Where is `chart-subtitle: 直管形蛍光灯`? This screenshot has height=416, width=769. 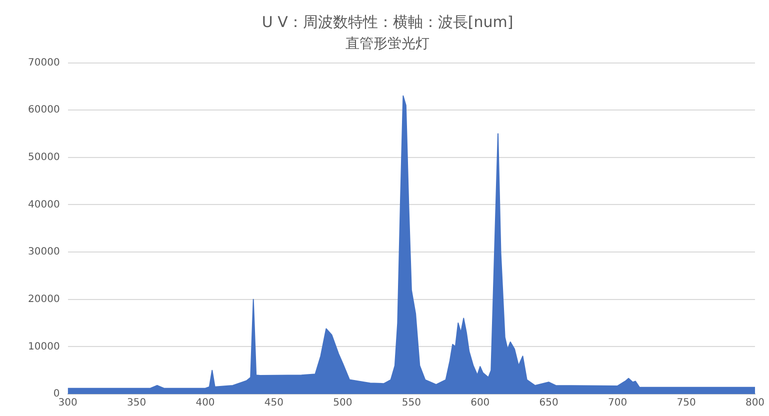 chart-subtitle: 直管形蛍光灯 is located at coordinates (388, 44).